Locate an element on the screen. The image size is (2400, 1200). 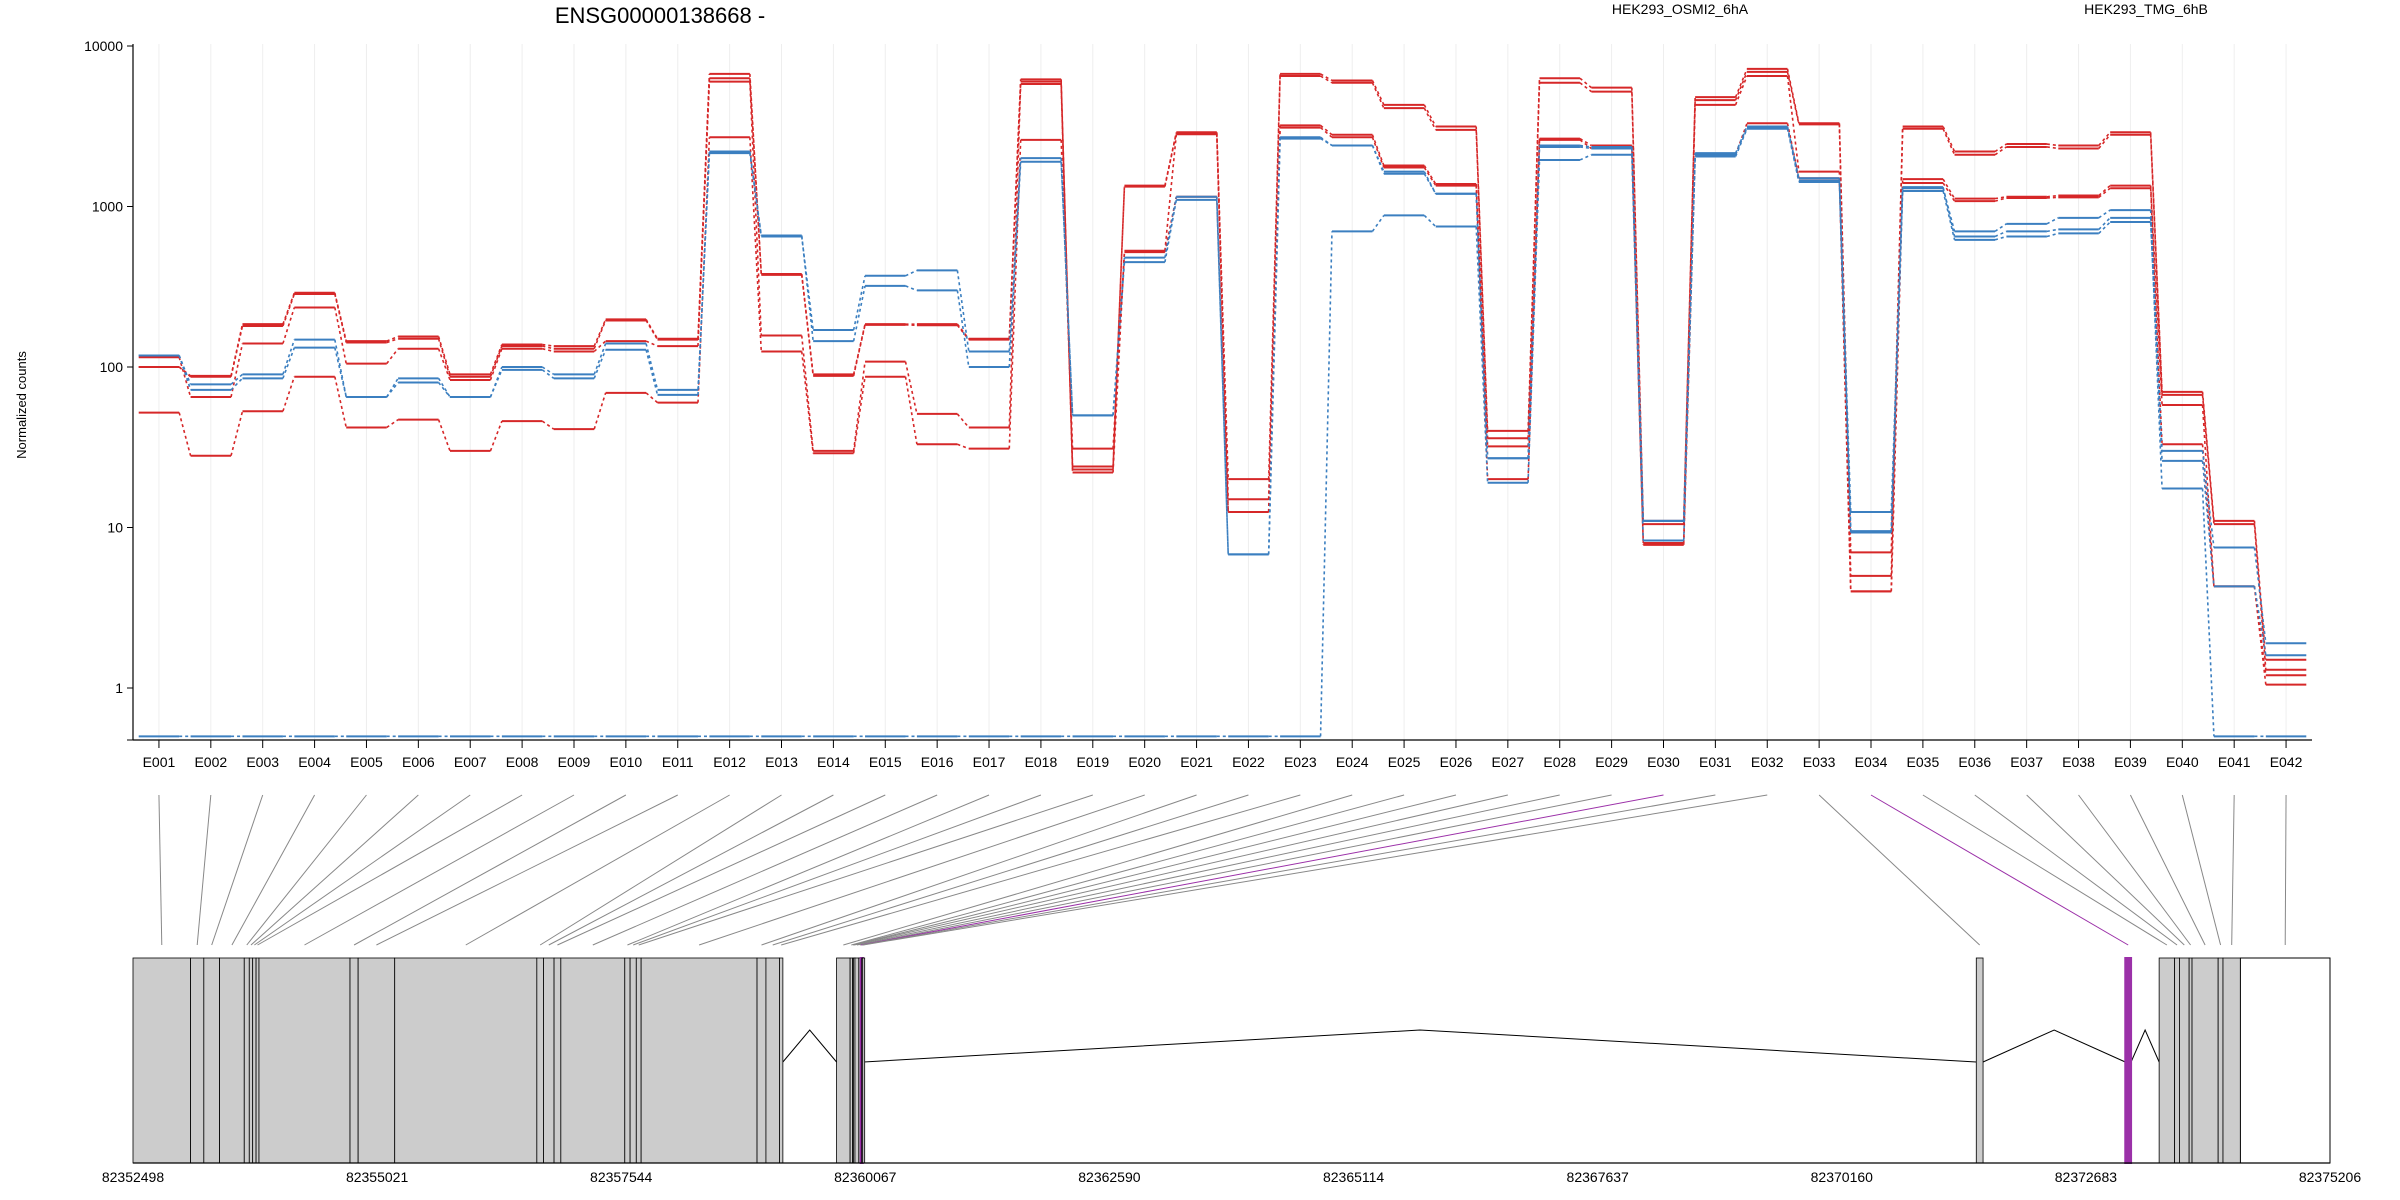
coordinate-tick-label: 82375206 is located at coordinates (2330, 1177).